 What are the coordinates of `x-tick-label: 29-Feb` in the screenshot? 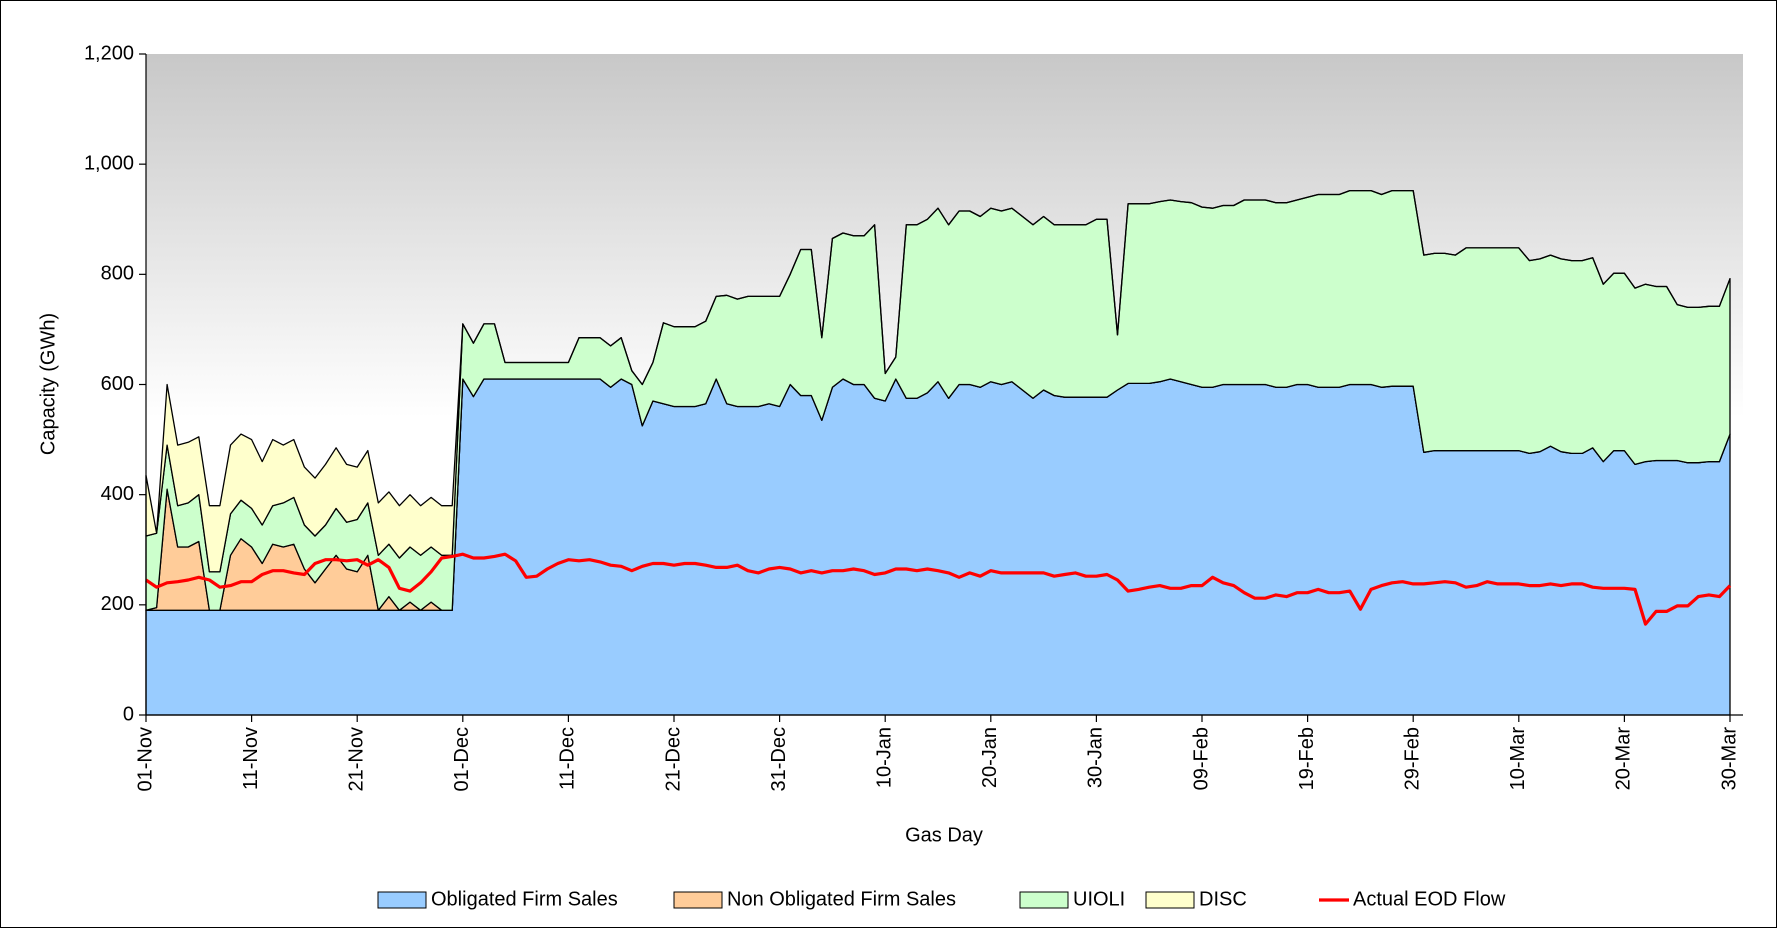 It's located at (1412, 758).